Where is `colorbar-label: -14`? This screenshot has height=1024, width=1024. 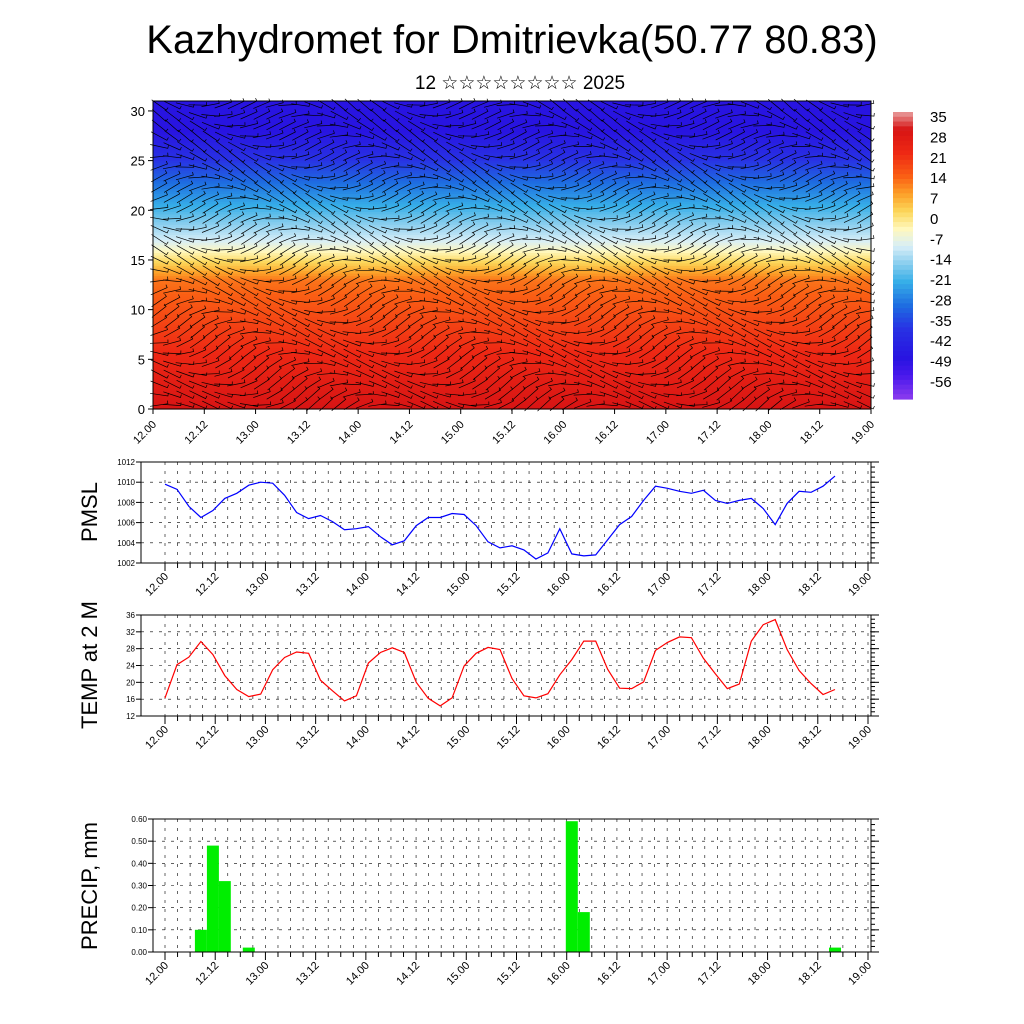
colorbar-label: -14 is located at coordinates (941, 260).